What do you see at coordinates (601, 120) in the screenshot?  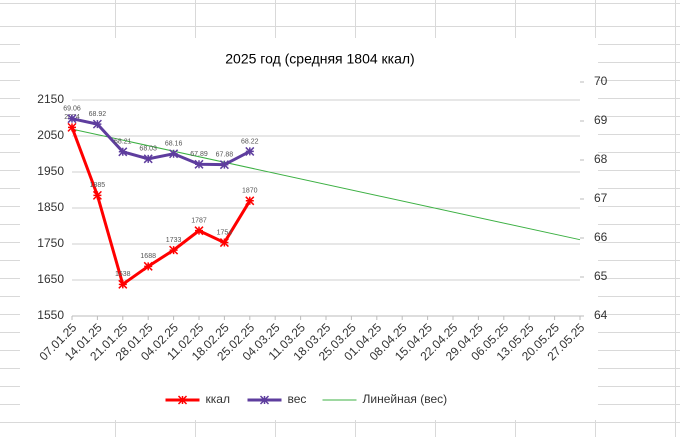 I see `y2-tick-label: 69` at bounding box center [601, 120].